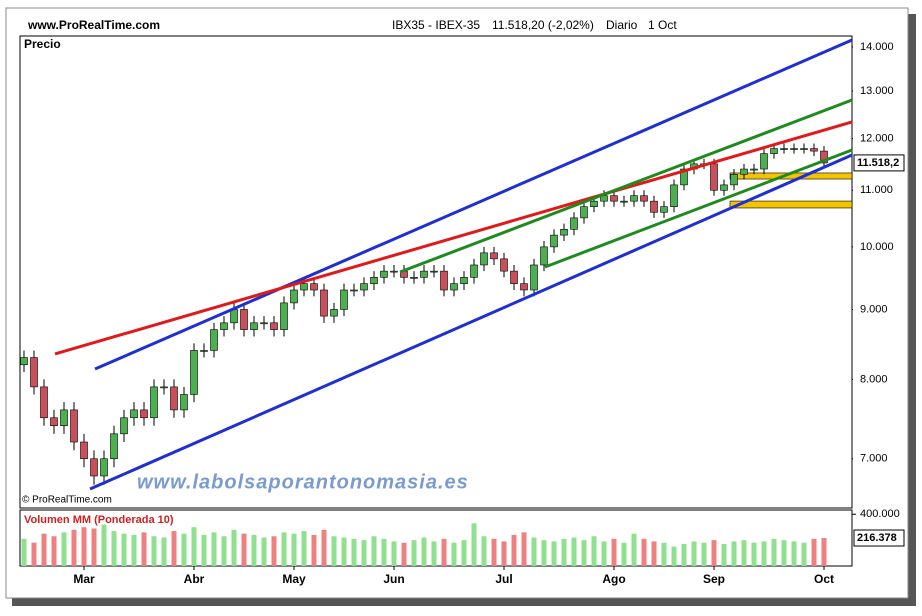 This screenshot has width=922, height=616. Describe the element at coordinates (436, 25) in the screenshot. I see `instrument: IBX35 - IBEX-35` at that location.